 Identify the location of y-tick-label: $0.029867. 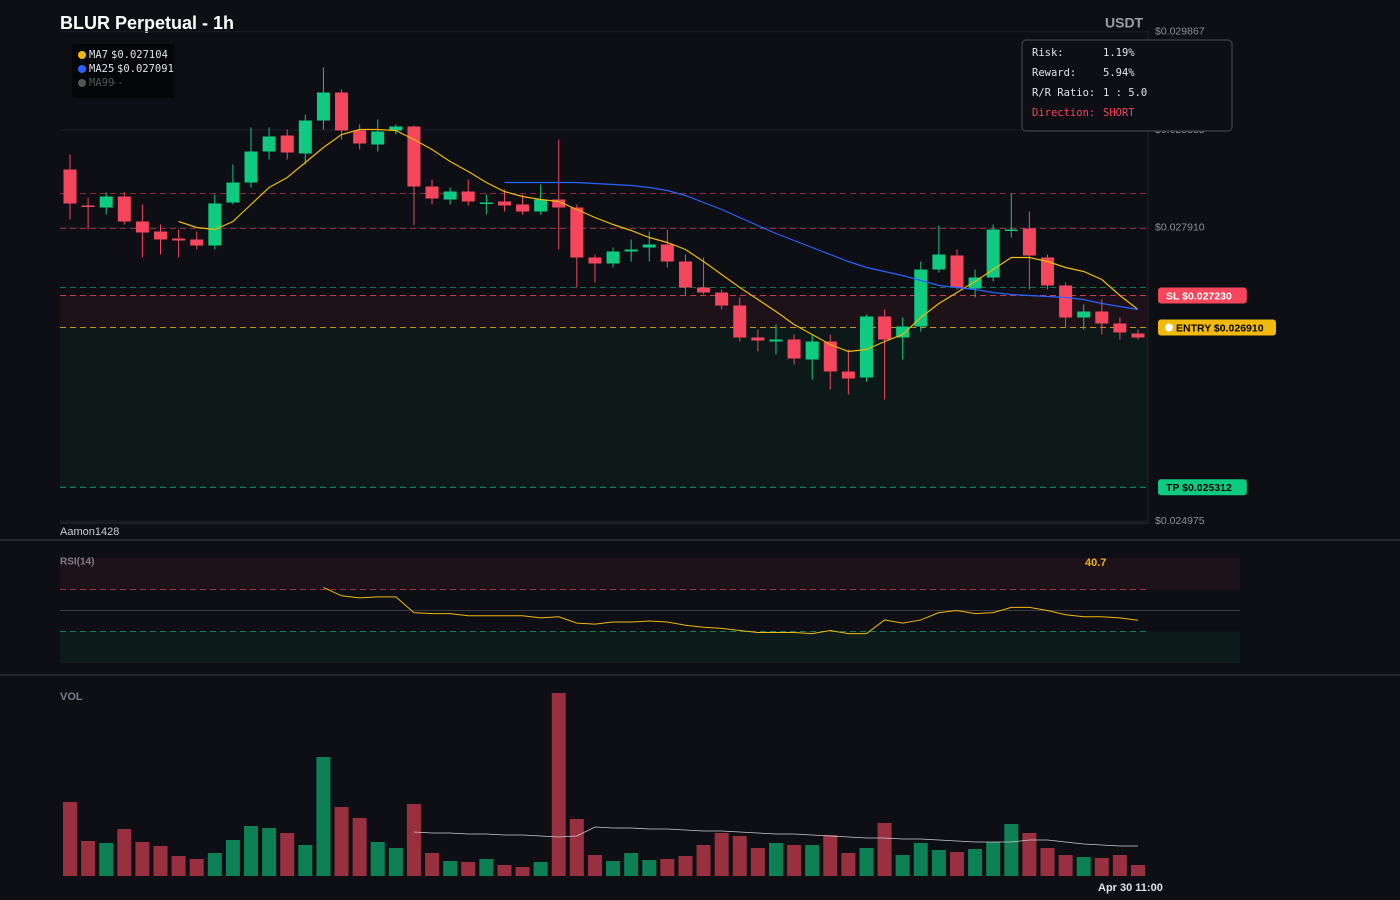
(1180, 32).